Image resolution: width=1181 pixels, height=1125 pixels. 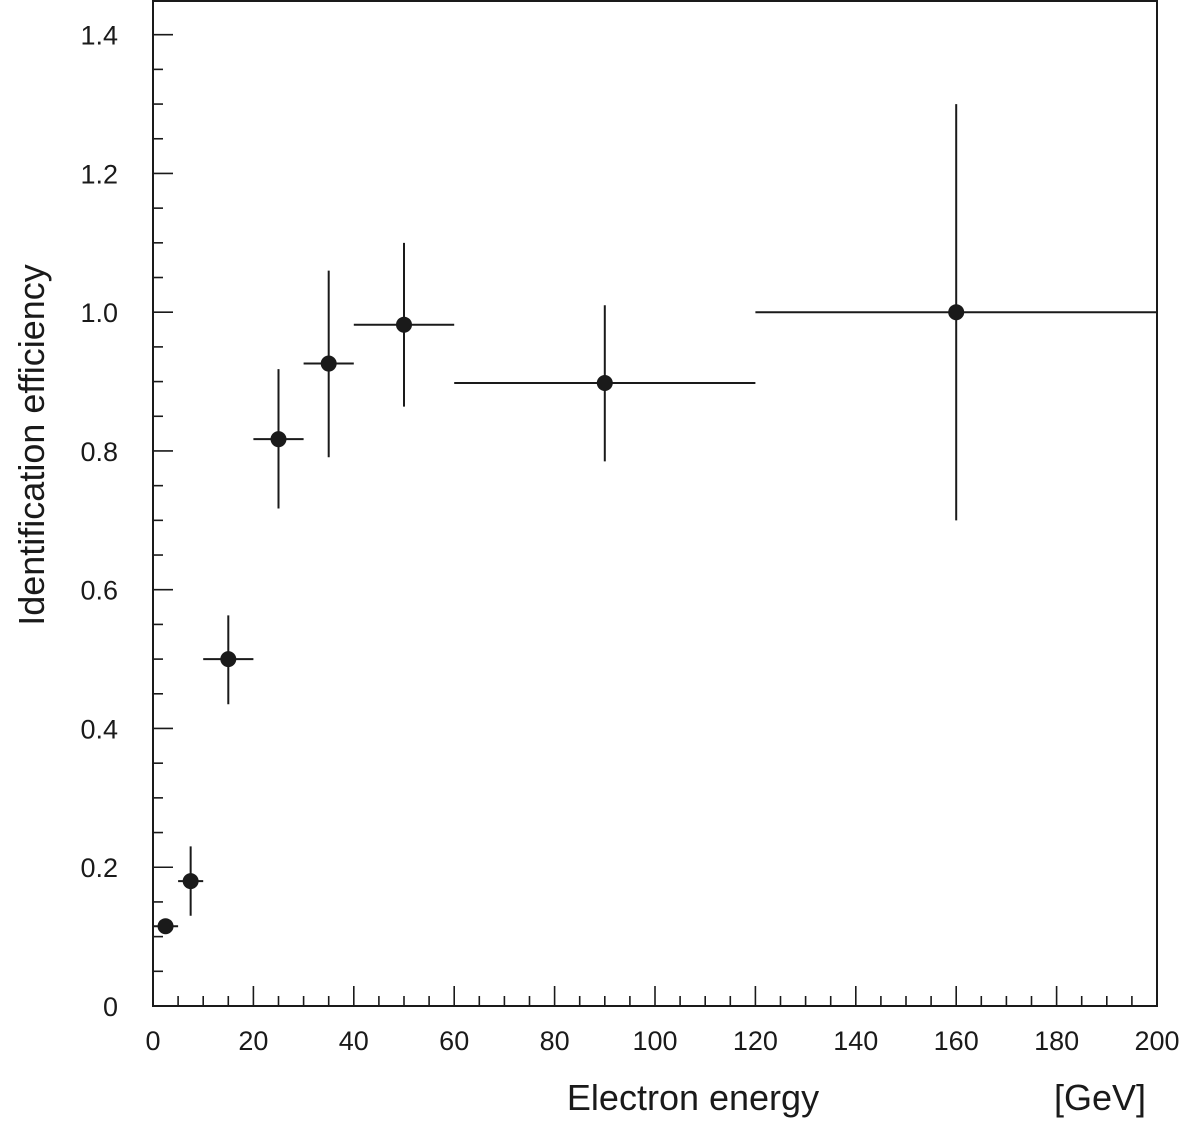 What do you see at coordinates (99, 174) in the screenshot?
I see `y-tick-label: 1.2` at bounding box center [99, 174].